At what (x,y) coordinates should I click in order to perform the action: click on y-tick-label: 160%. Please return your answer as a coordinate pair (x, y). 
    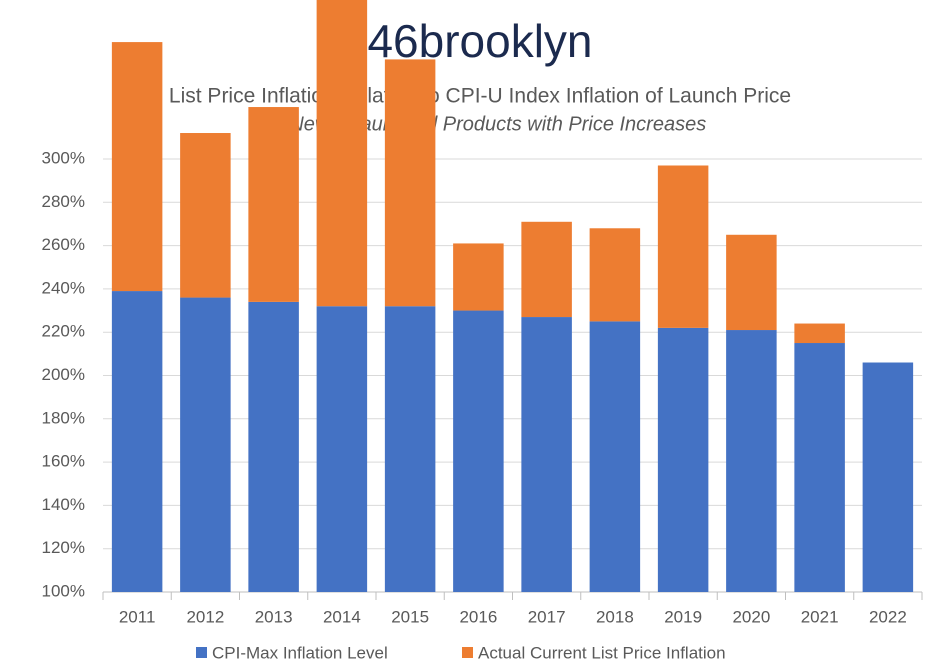
    Looking at the image, I should click on (63, 461).